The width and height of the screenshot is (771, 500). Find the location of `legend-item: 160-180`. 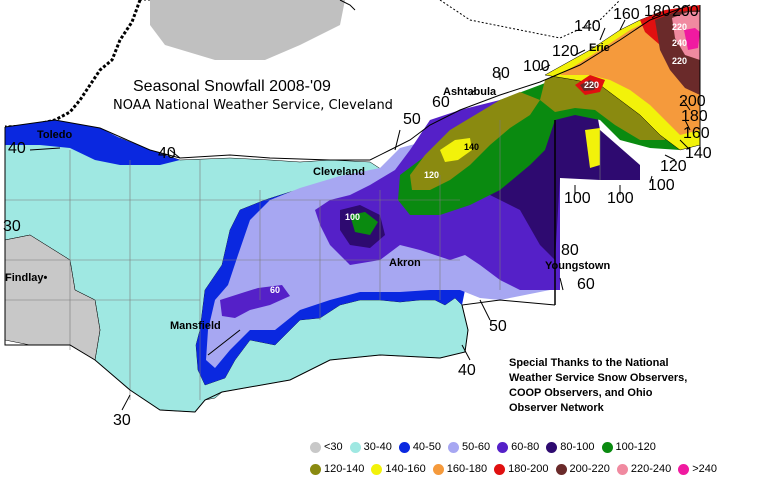

legend-item: 160-180 is located at coordinates (459, 469).